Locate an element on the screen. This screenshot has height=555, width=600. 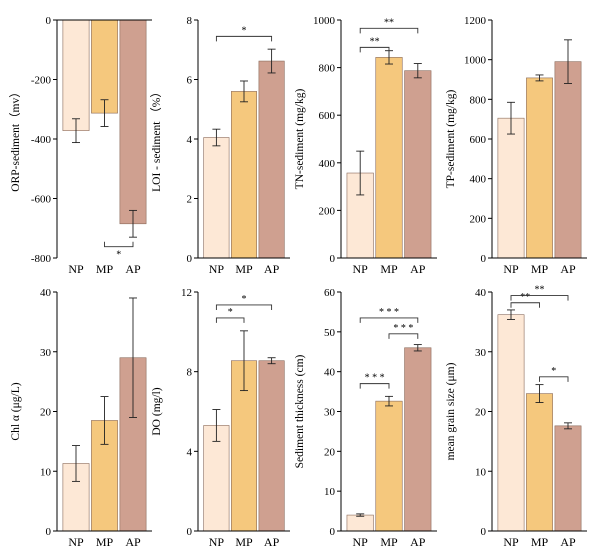
y-axis-title: TN-sediment (mg/kg) is located at coordinates (300, 139).